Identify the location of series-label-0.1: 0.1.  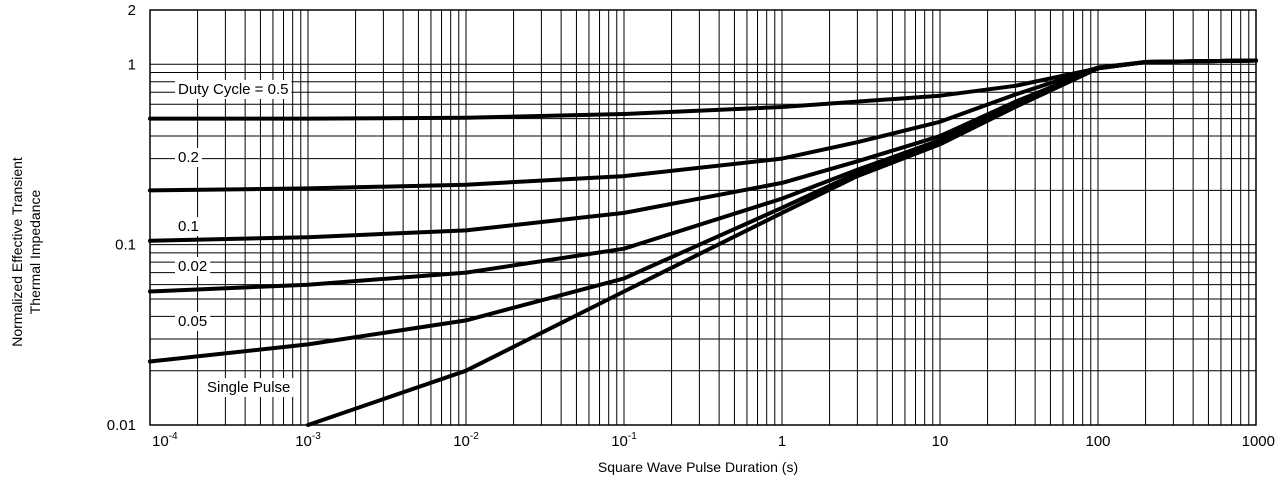
(188, 226).